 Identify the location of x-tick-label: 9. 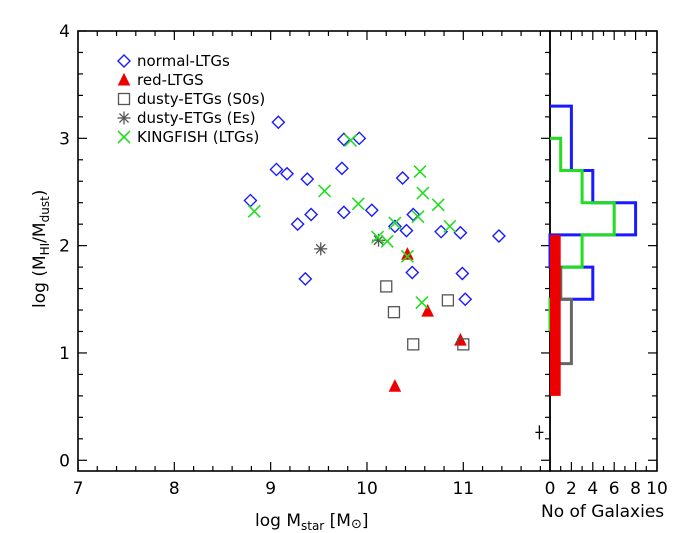
(270, 489).